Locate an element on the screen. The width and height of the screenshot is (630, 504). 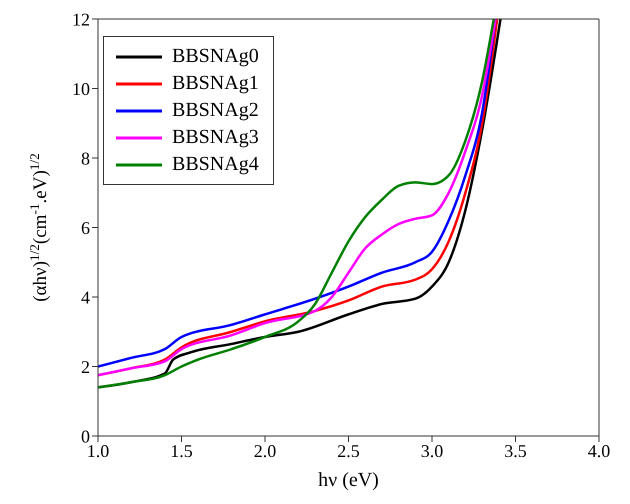
y-tick-label: 2 is located at coordinates (85, 366).